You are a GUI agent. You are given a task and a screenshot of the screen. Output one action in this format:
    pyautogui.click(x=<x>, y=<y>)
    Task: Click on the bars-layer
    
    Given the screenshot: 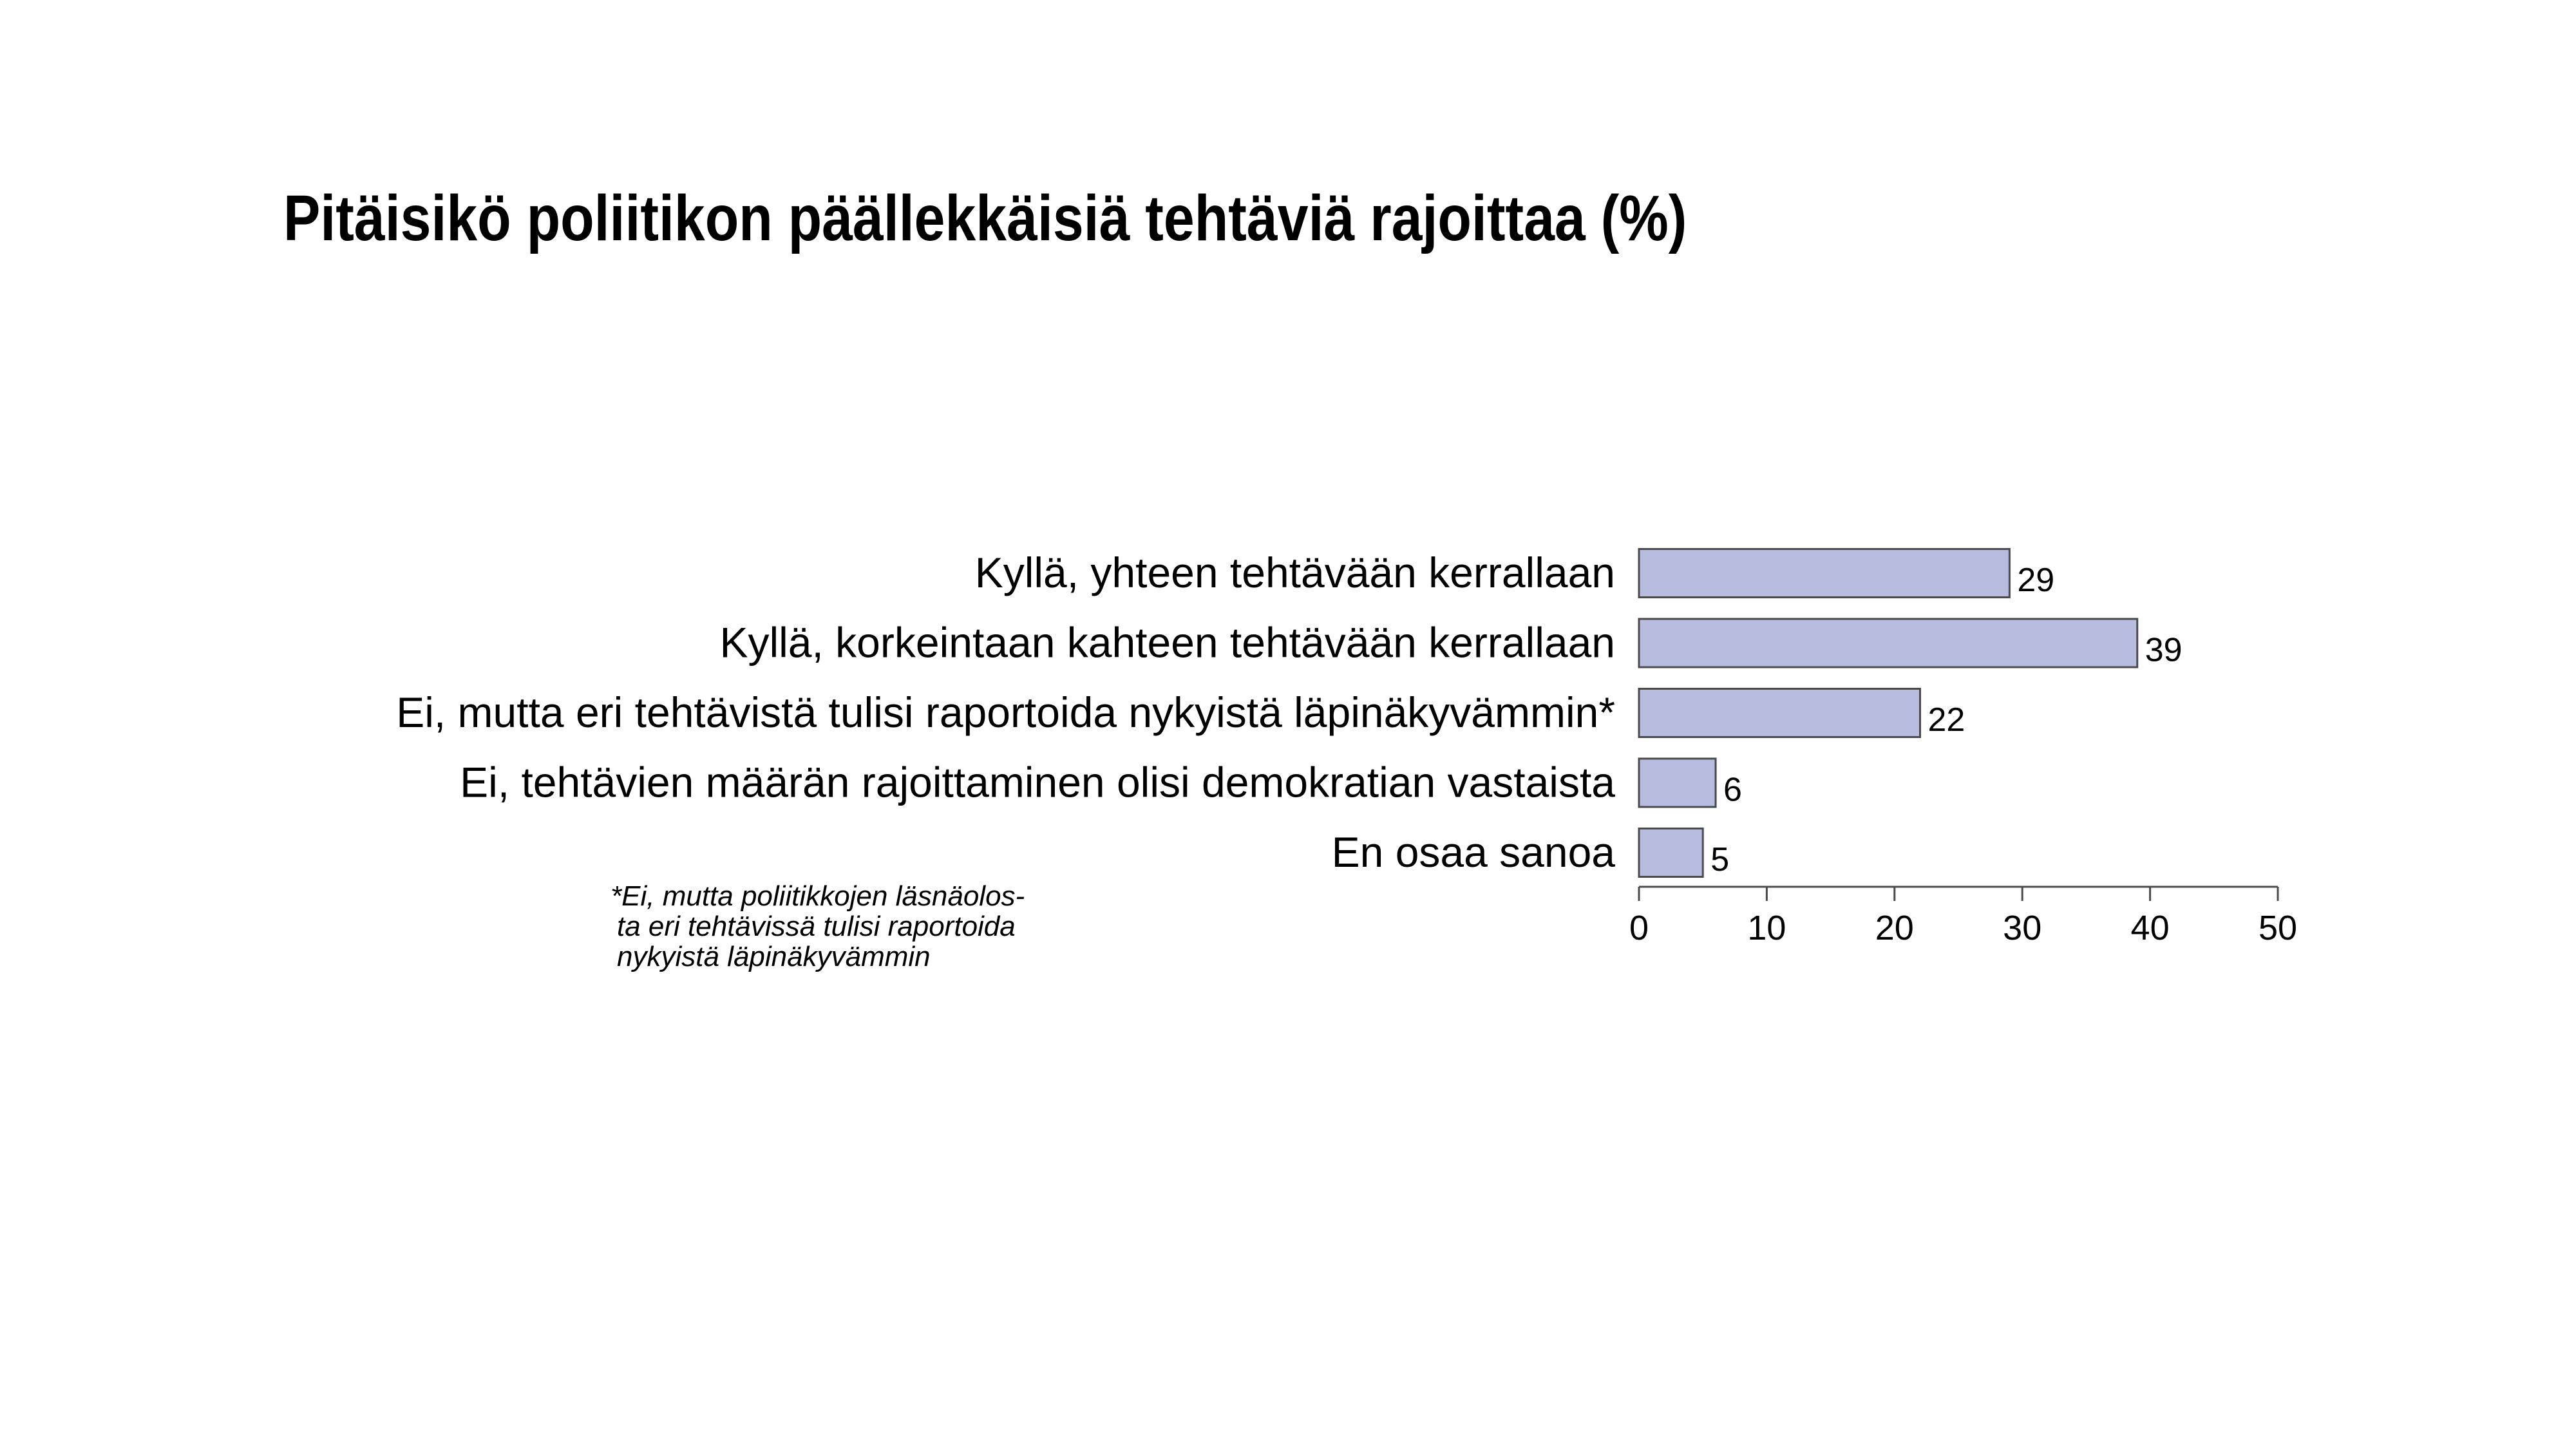 What is the action you would take?
    pyautogui.click(x=1888, y=713)
    